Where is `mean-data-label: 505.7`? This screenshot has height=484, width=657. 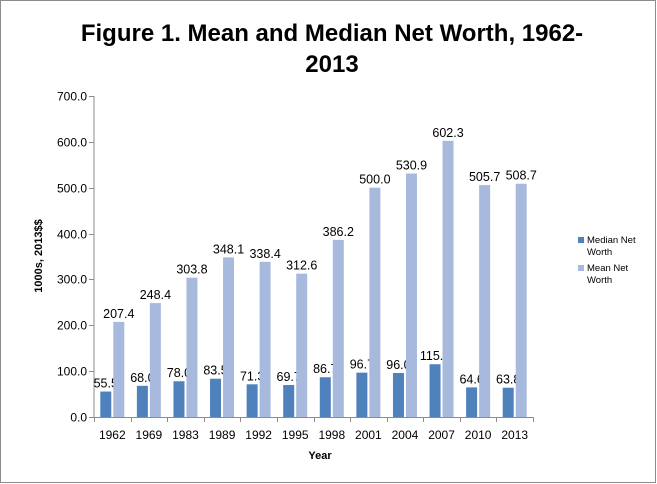
mean-data-label: 505.7 is located at coordinates (484, 177).